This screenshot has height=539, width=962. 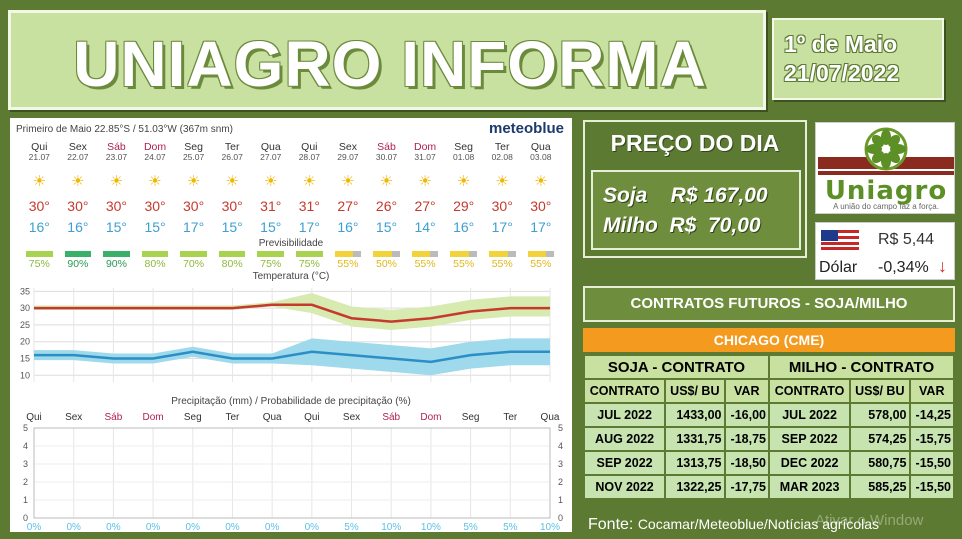 I want to click on title-banner: UNIAGRO INFORMA, so click(x=387, y=60).